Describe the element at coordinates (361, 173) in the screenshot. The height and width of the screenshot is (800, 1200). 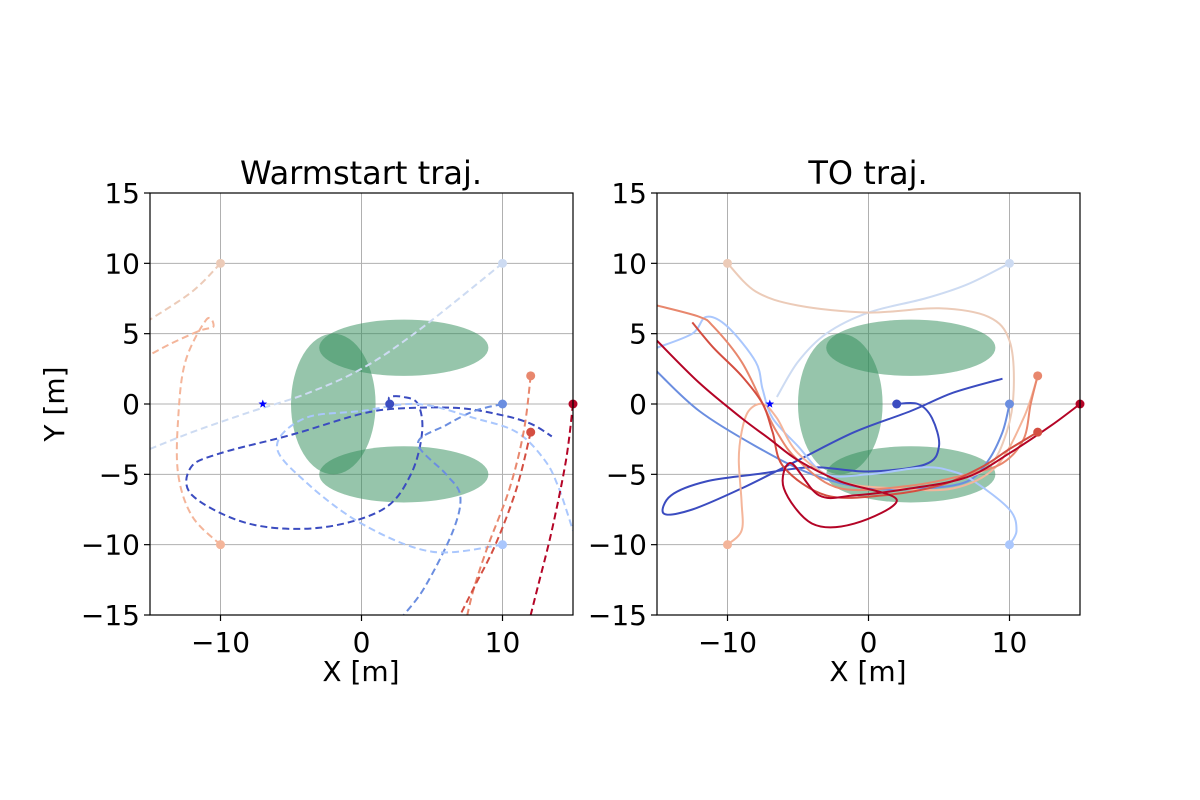
I see `warmstart-title: Warmstart traj.` at that location.